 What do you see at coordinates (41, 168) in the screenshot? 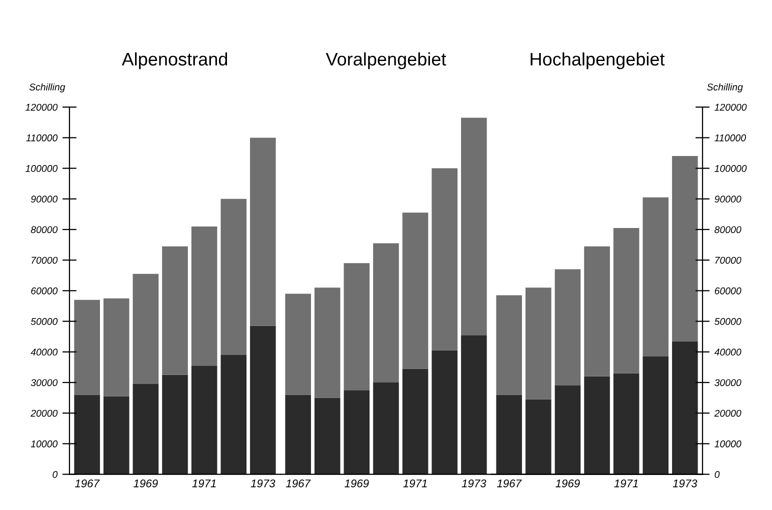
I see `y-tick-label: 100000` at bounding box center [41, 168].